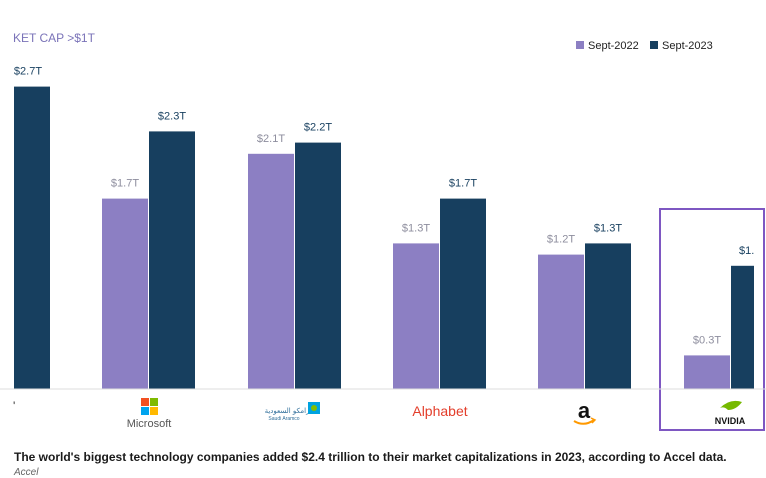 This screenshot has width=766, height=478. I want to click on aramco-latin-text: Saudi Aramco, so click(283, 419).